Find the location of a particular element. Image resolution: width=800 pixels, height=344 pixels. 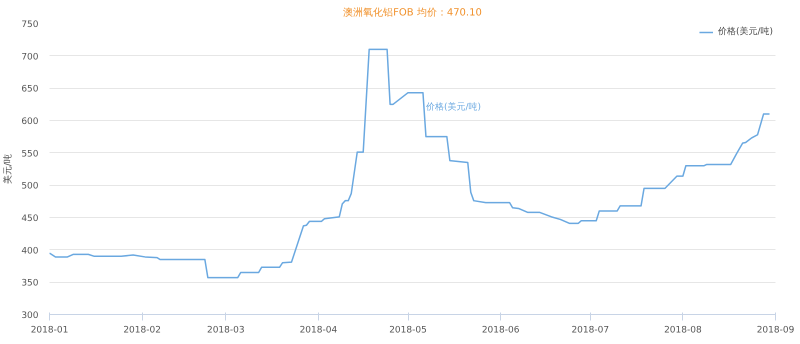

legend-label: 价格(美元/吨) is located at coordinates (745, 32).